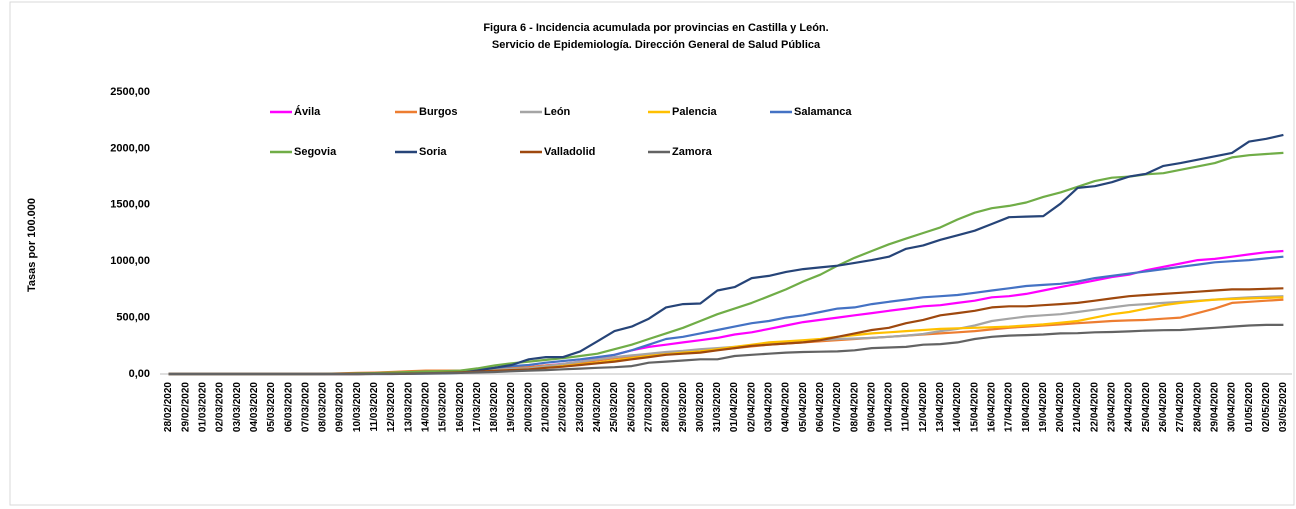 The height and width of the screenshot is (509, 1296). I want to click on x-tick-label: 18/04/2020, so click(1026, 407).